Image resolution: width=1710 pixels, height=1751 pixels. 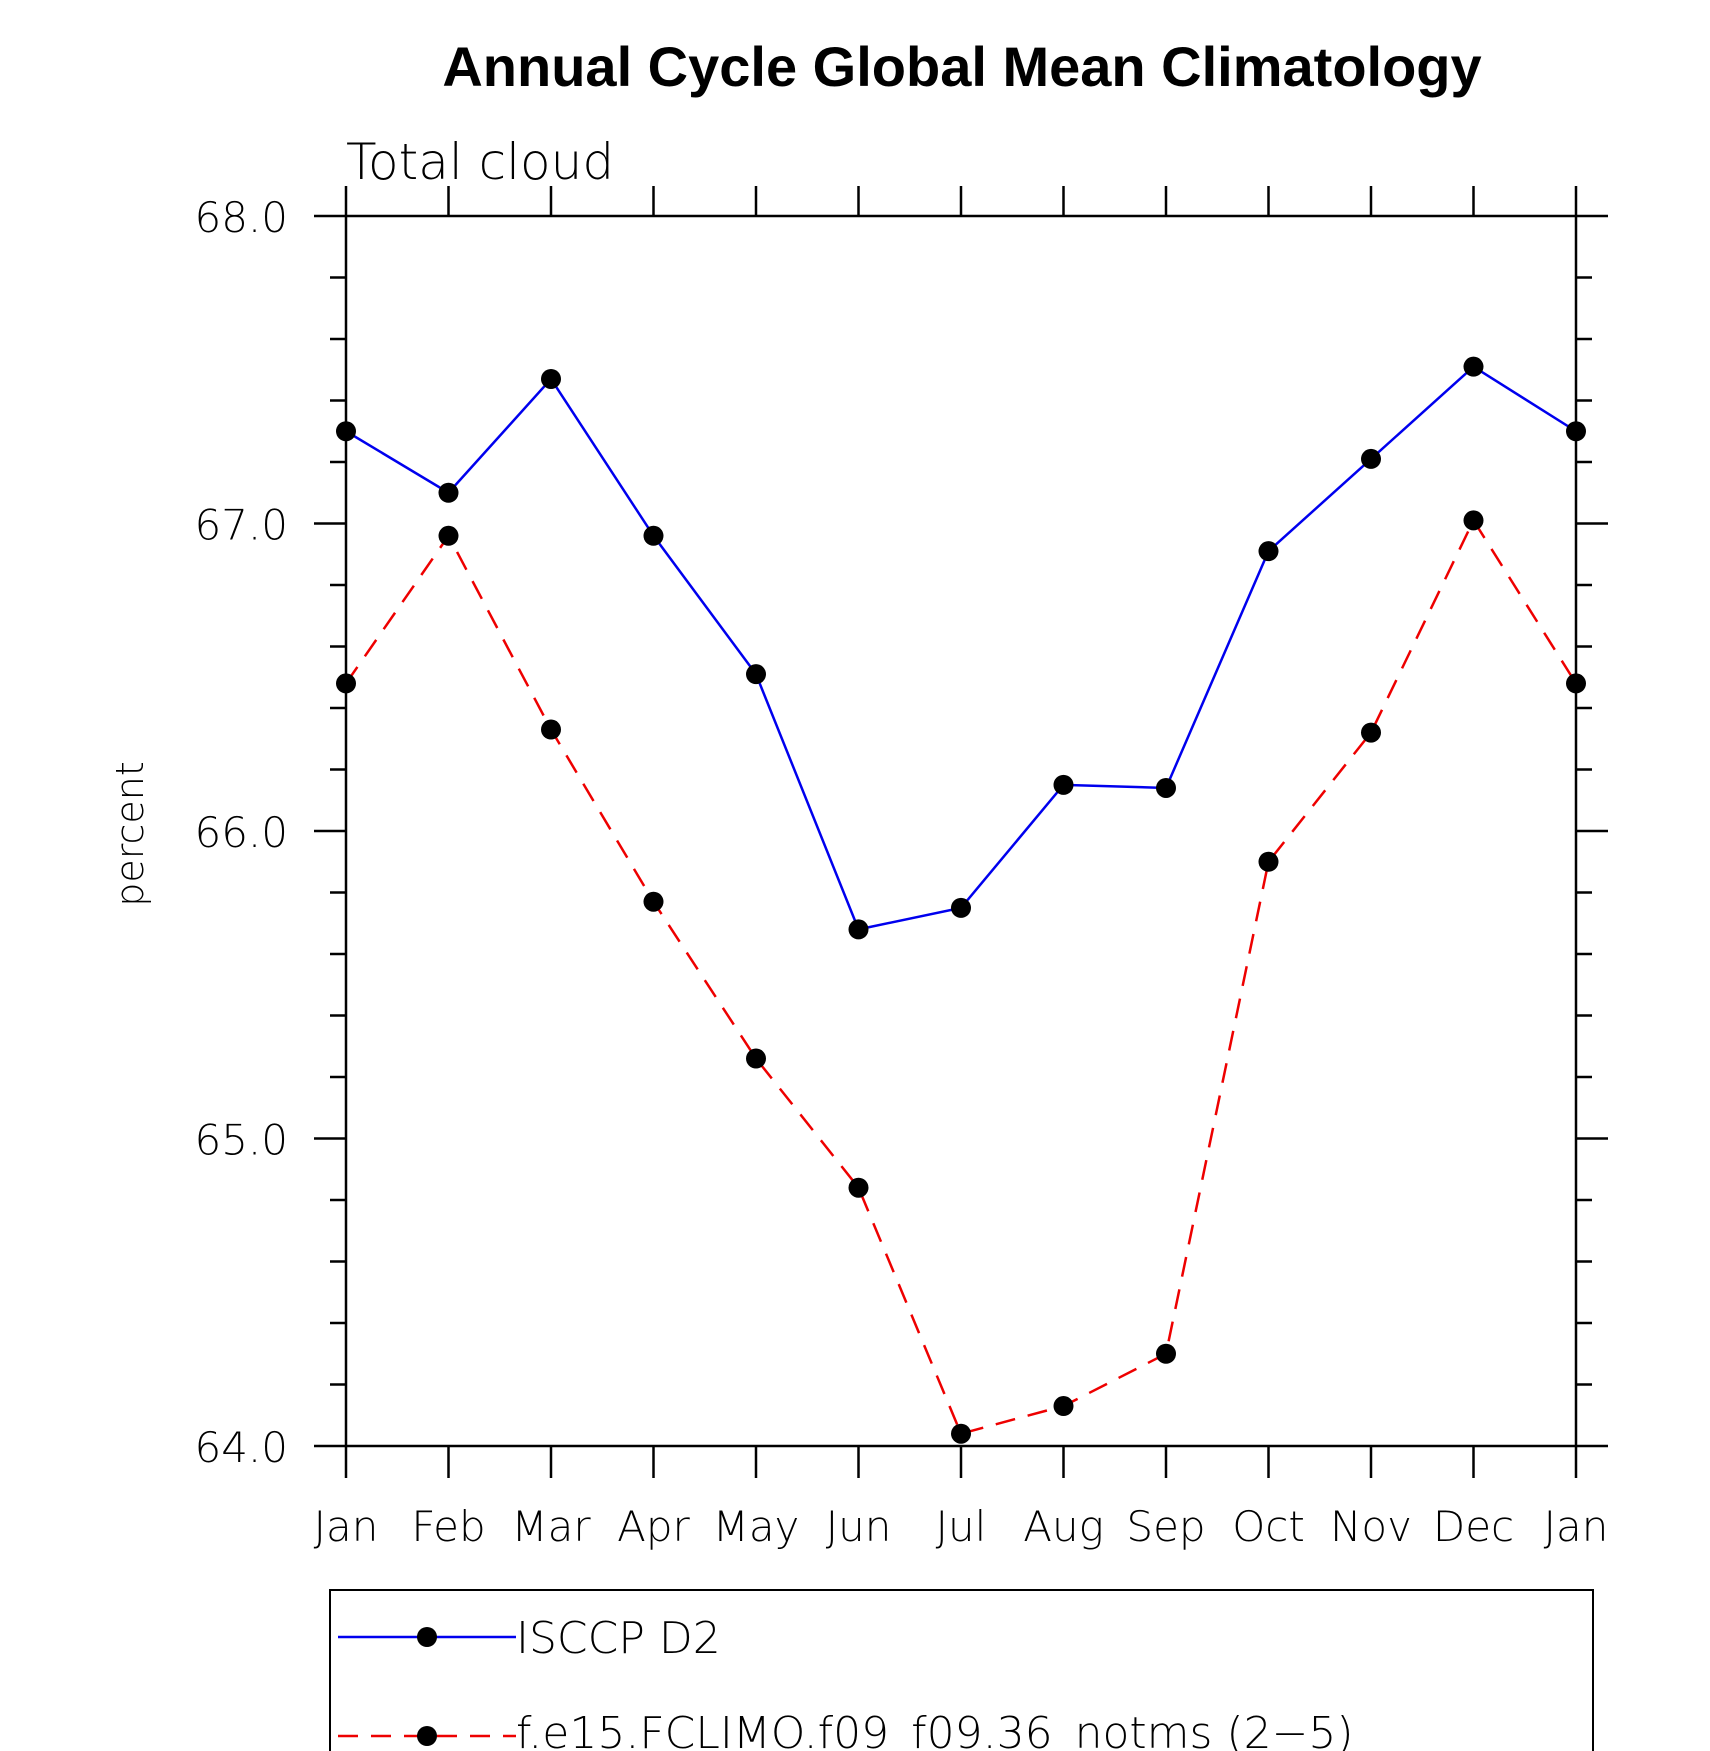 What do you see at coordinates (427, 1736) in the screenshot?
I see `legend-marker-model` at bounding box center [427, 1736].